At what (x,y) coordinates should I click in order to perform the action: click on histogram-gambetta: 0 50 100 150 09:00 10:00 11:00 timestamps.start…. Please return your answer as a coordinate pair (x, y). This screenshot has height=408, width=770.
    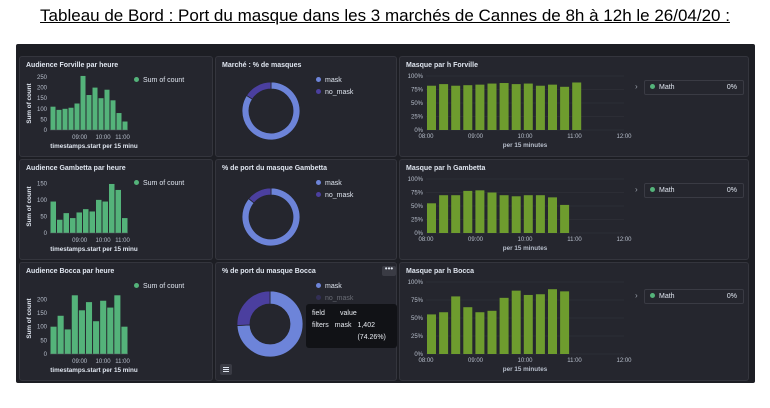
    Looking at the image, I should click on (82, 217).